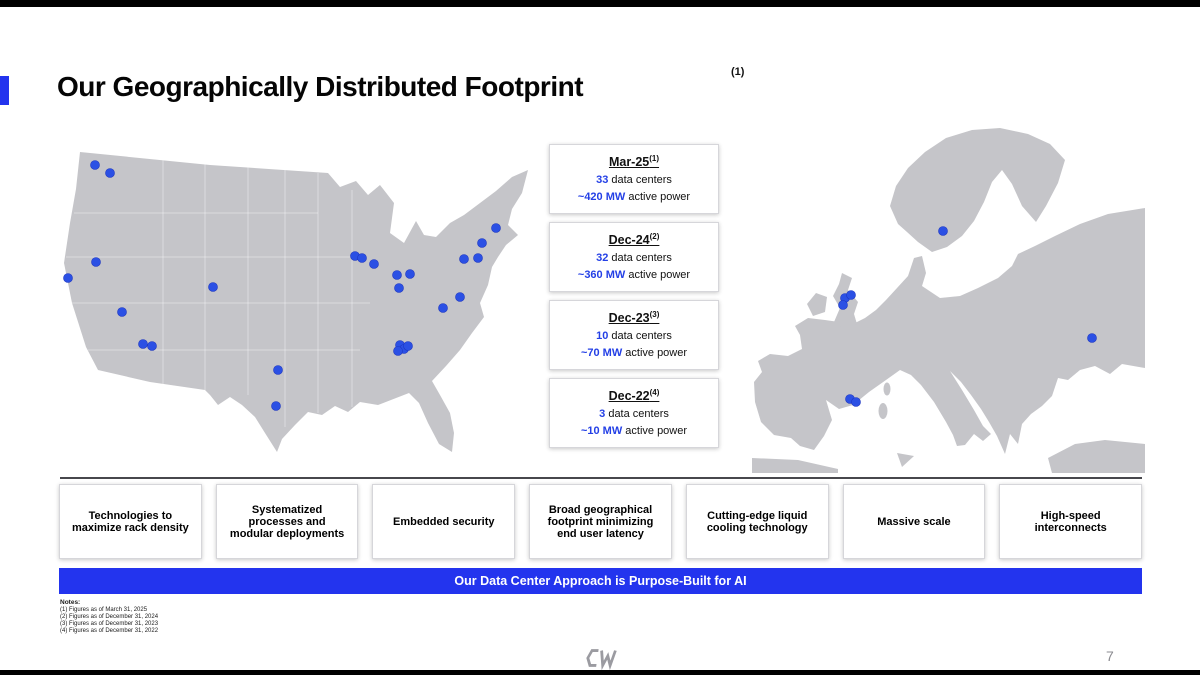 This screenshot has height=675, width=1200. I want to click on feature-label: Massive scale, so click(914, 521).